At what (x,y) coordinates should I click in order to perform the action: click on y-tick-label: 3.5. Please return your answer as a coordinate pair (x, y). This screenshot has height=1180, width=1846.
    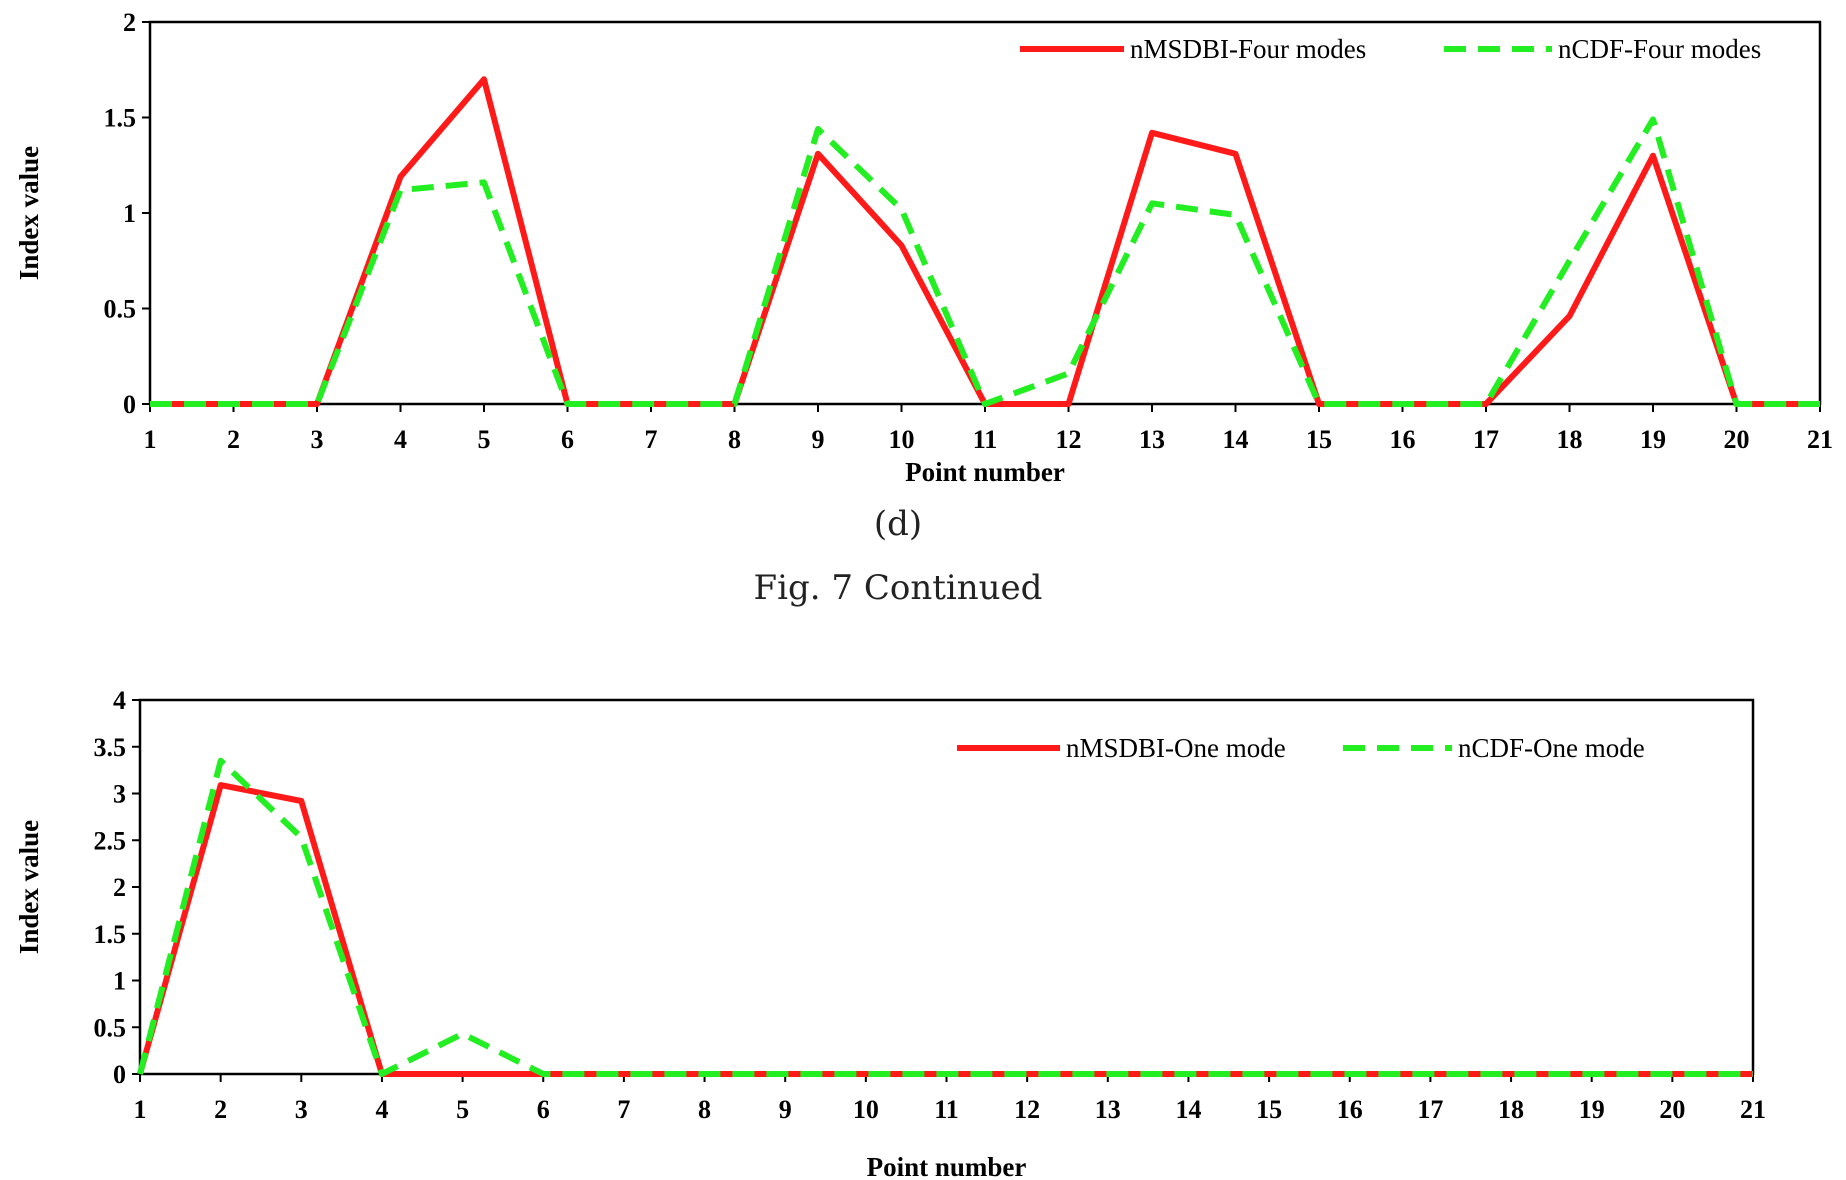
    Looking at the image, I should click on (110, 747).